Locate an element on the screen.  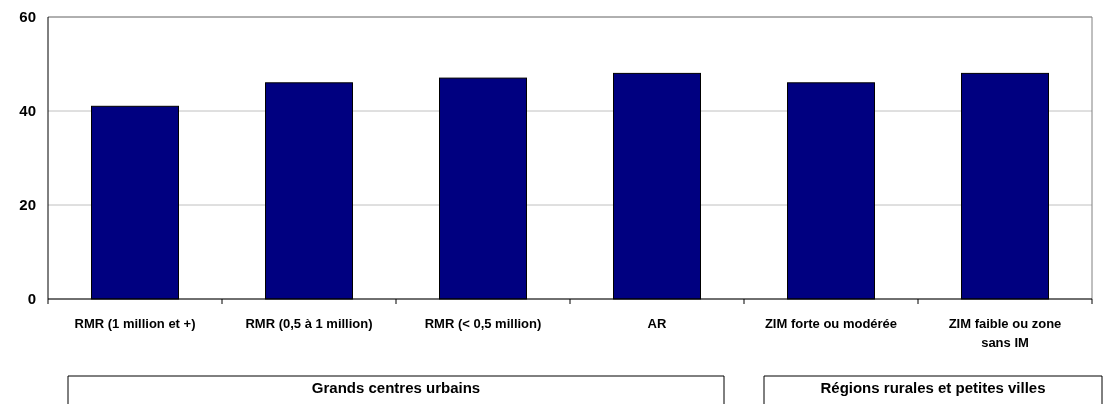
x-tick-label: RMR (0,5 à 1 million) is located at coordinates (309, 323).